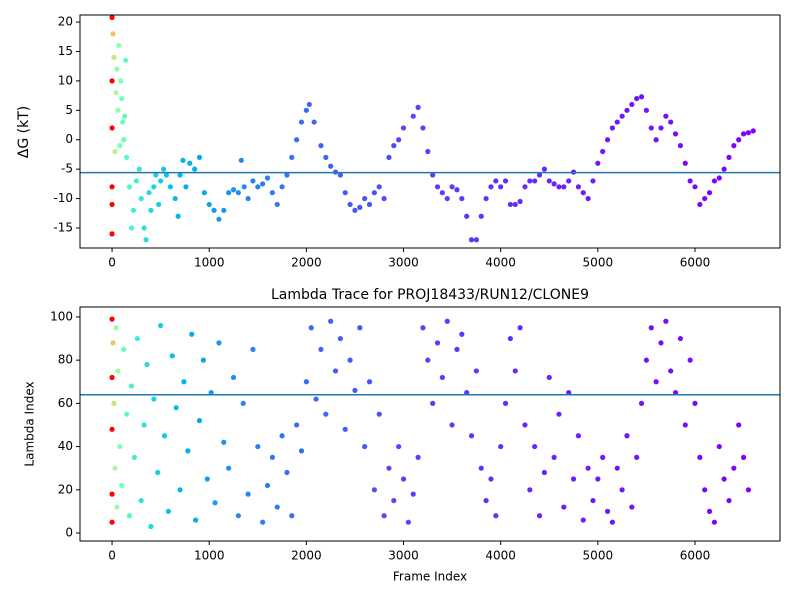 This screenshot has width=800, height=600. I want to click on y-tick-label: 0, so click(69, 533).